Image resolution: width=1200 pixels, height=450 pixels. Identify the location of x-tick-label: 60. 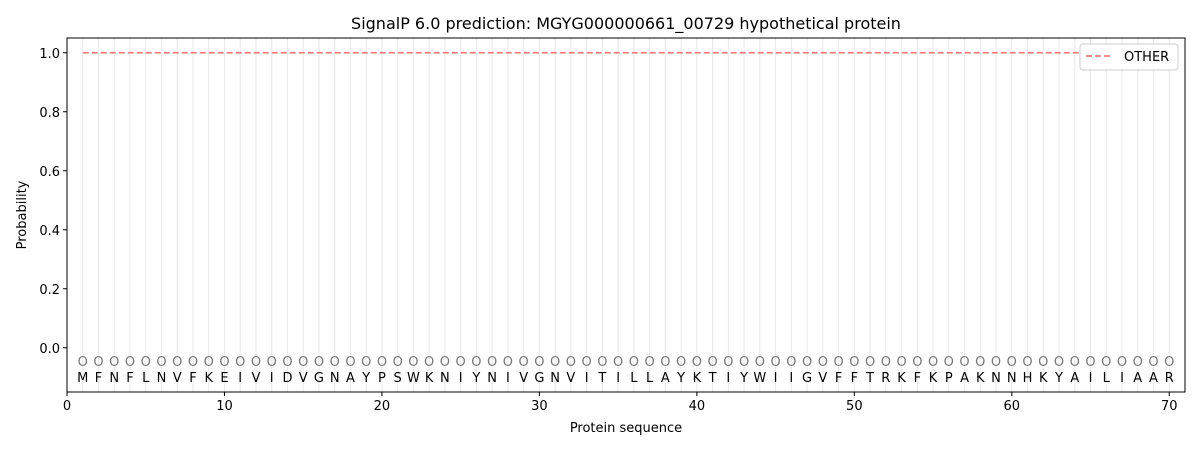
(1012, 406).